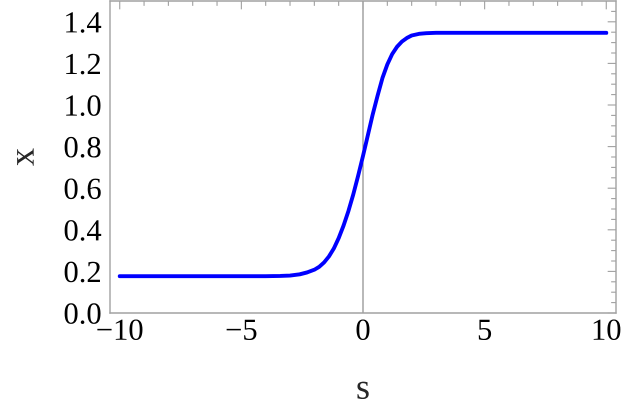 Image resolution: width=625 pixels, height=414 pixels. What do you see at coordinates (84, 22) in the screenshot?
I see `y-tick-label: 1.4` at bounding box center [84, 22].